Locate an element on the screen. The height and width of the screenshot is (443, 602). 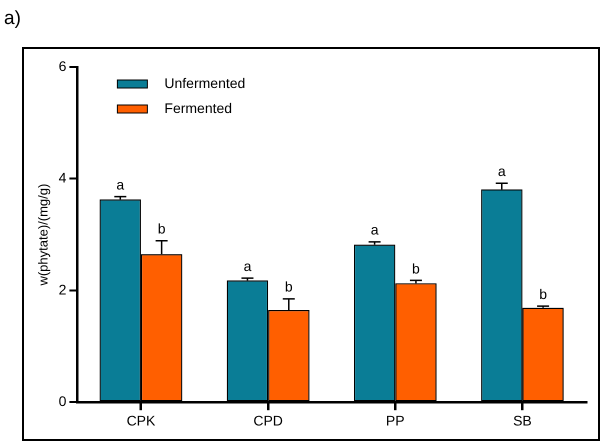
y-axis-title: w(phytate)/(mg/g) is located at coordinates (42, 235).